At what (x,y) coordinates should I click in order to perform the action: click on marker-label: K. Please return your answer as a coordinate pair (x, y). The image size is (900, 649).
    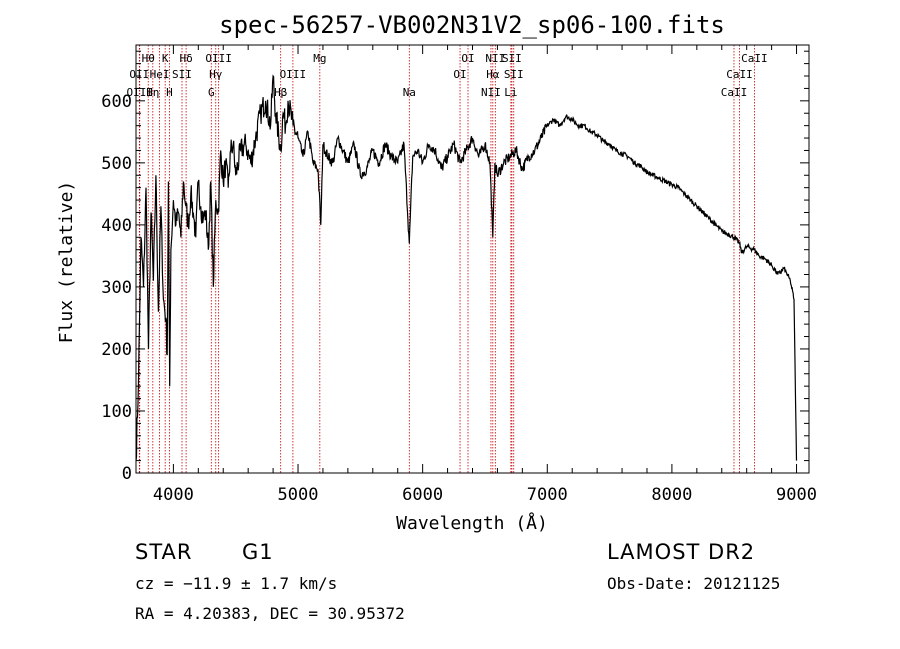
    Looking at the image, I should click on (165, 58).